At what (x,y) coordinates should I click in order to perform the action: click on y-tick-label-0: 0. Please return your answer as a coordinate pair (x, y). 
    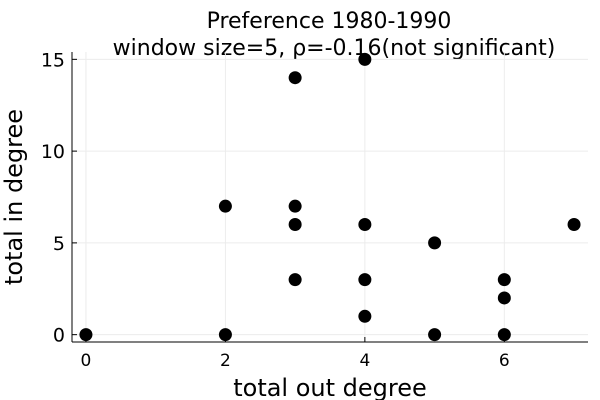
    Looking at the image, I should click on (59, 336).